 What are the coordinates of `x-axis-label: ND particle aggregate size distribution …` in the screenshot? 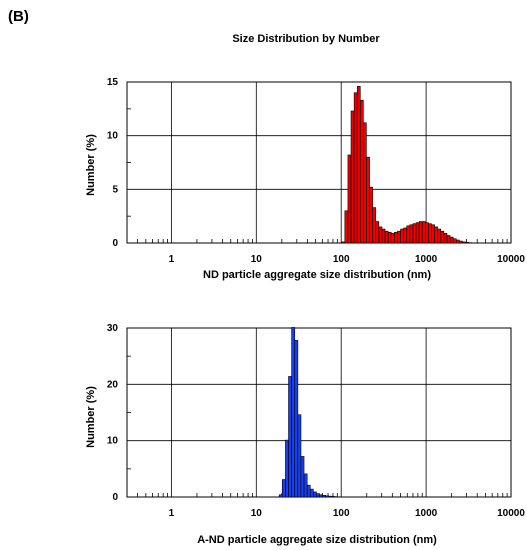 It's located at (317, 275).